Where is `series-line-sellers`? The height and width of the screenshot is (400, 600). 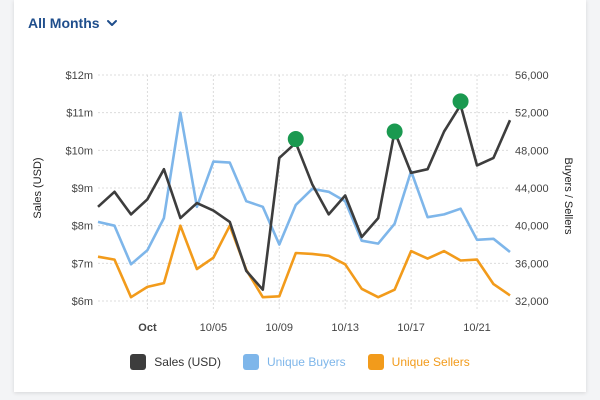 series-line-sellers is located at coordinates (304, 261).